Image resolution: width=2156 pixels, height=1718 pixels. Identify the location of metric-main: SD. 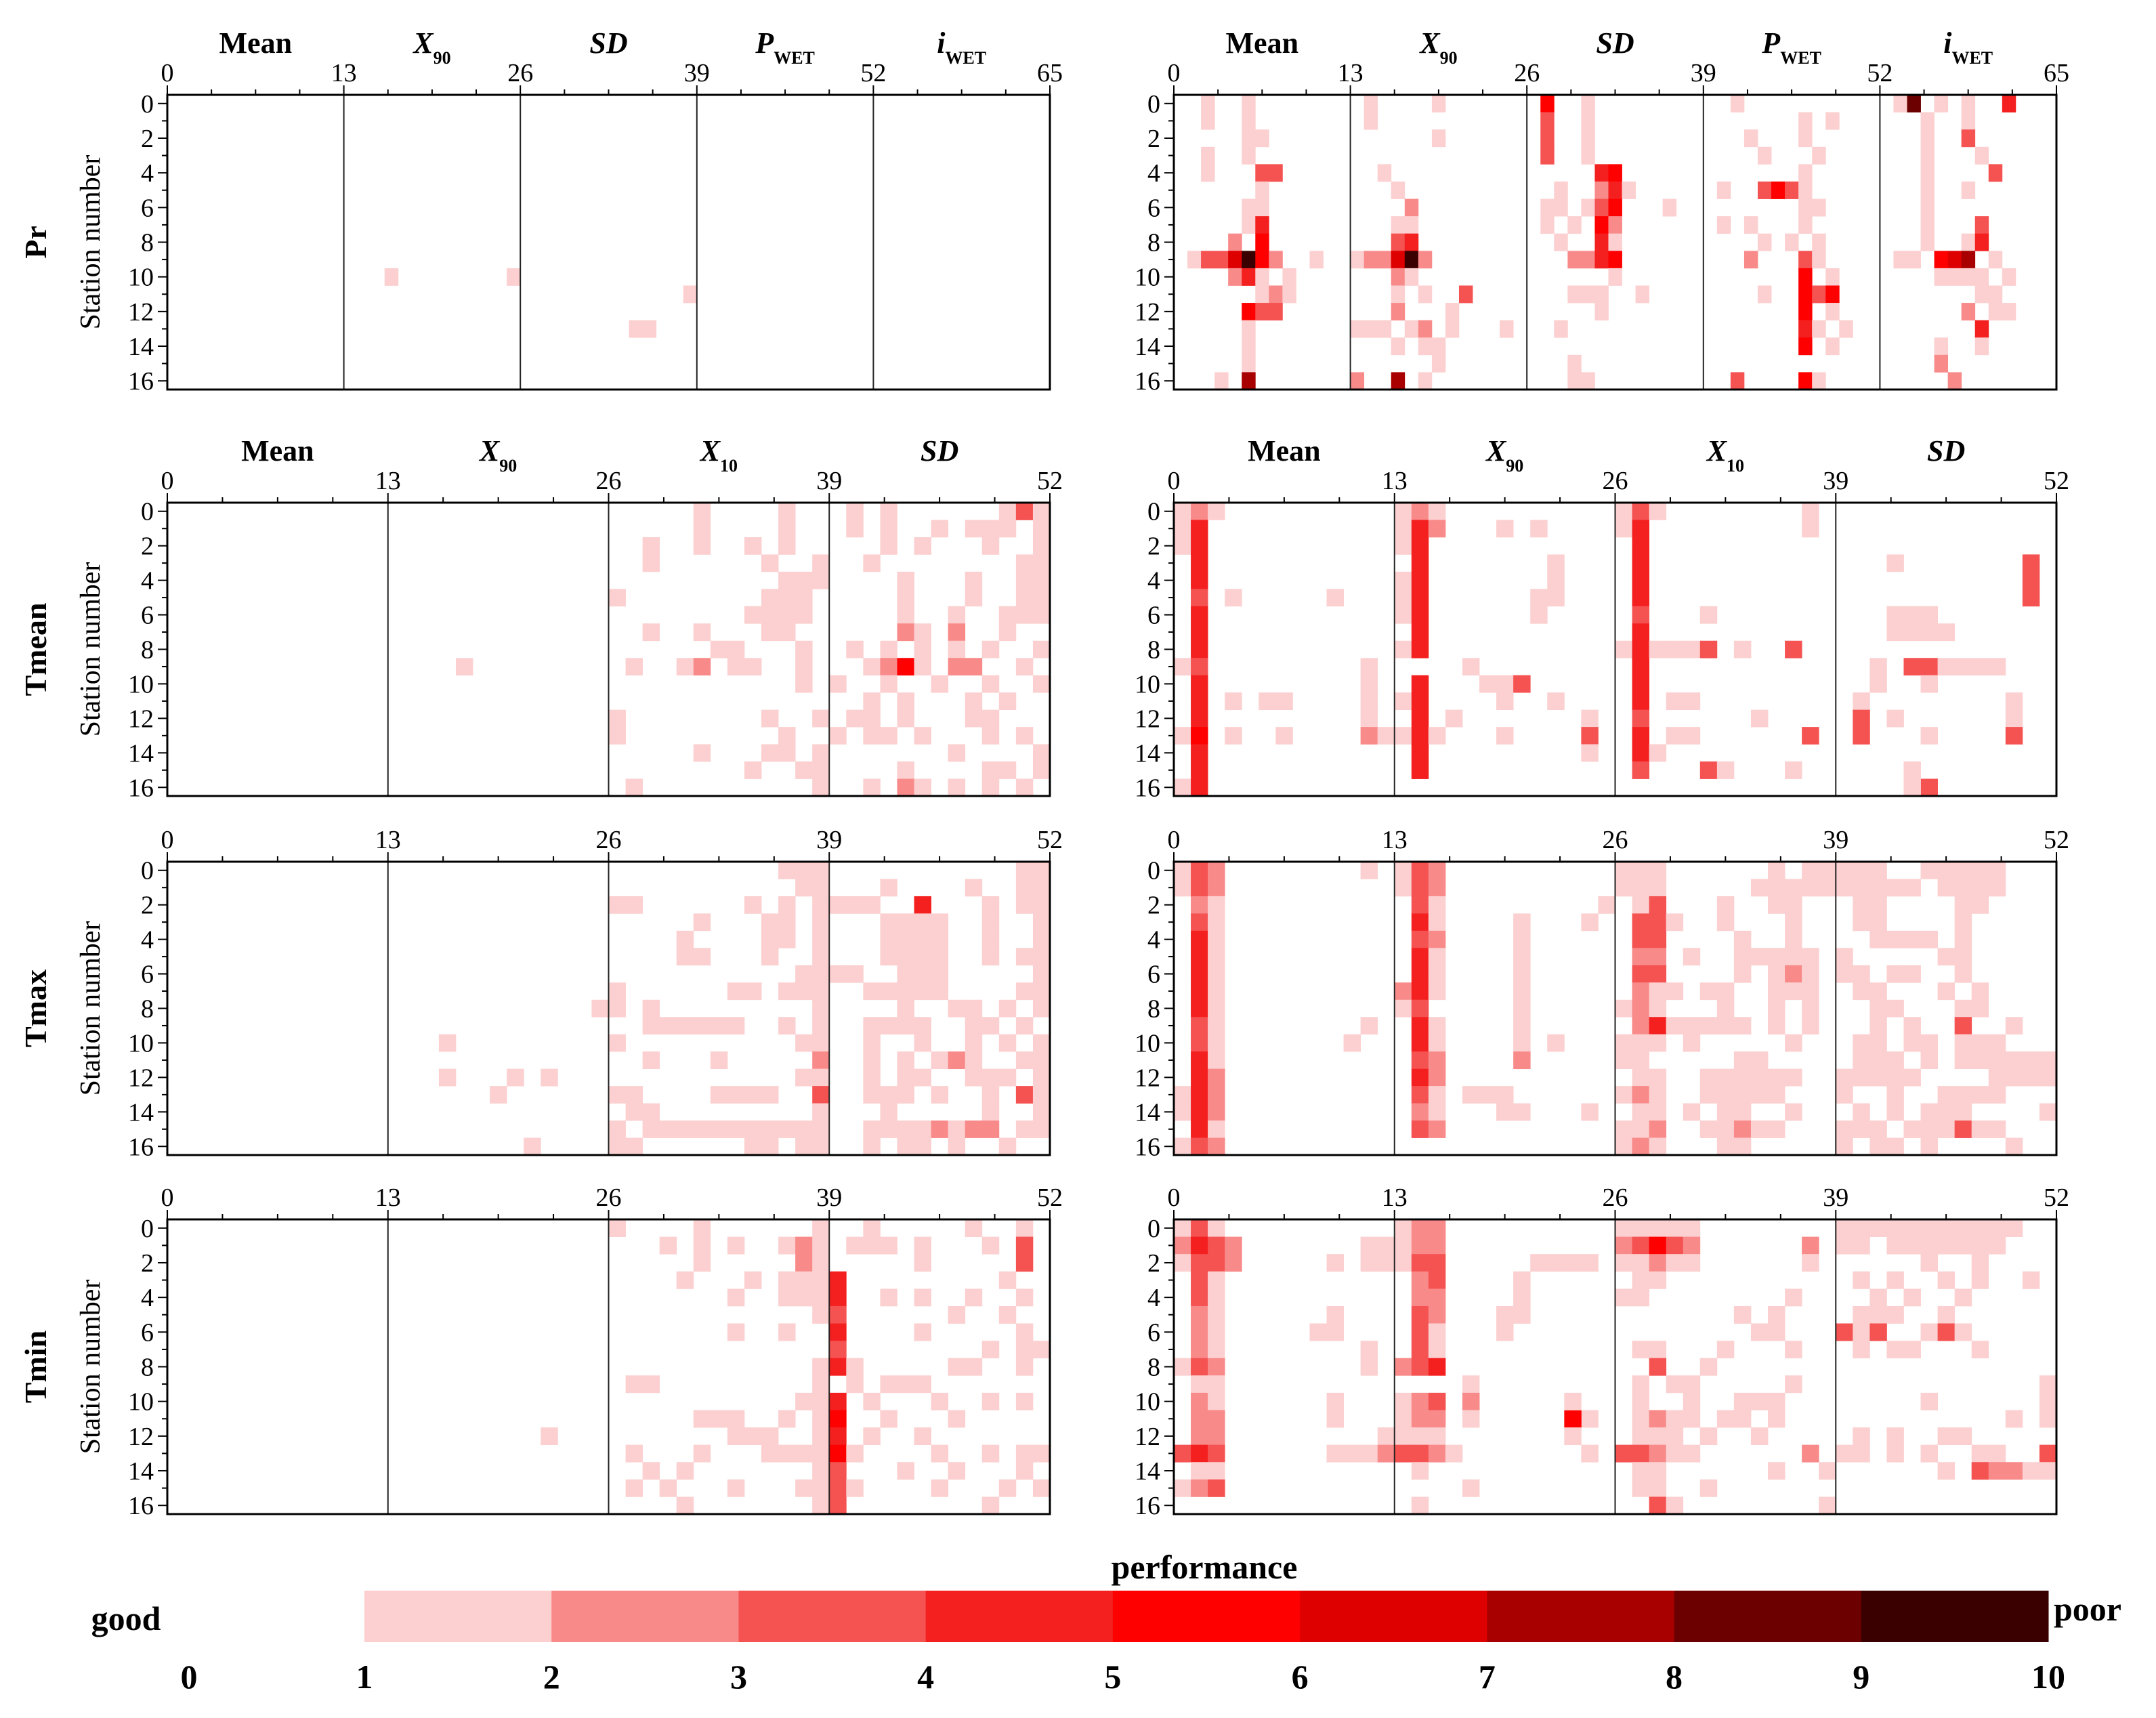
(1946, 450).